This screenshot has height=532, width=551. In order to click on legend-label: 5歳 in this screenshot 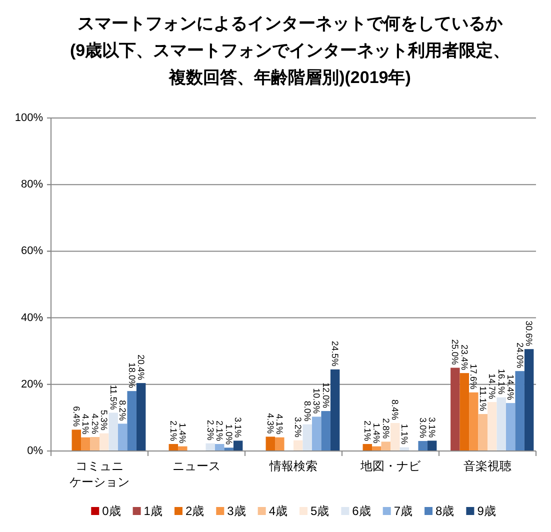, I will do `click(320, 511)`.